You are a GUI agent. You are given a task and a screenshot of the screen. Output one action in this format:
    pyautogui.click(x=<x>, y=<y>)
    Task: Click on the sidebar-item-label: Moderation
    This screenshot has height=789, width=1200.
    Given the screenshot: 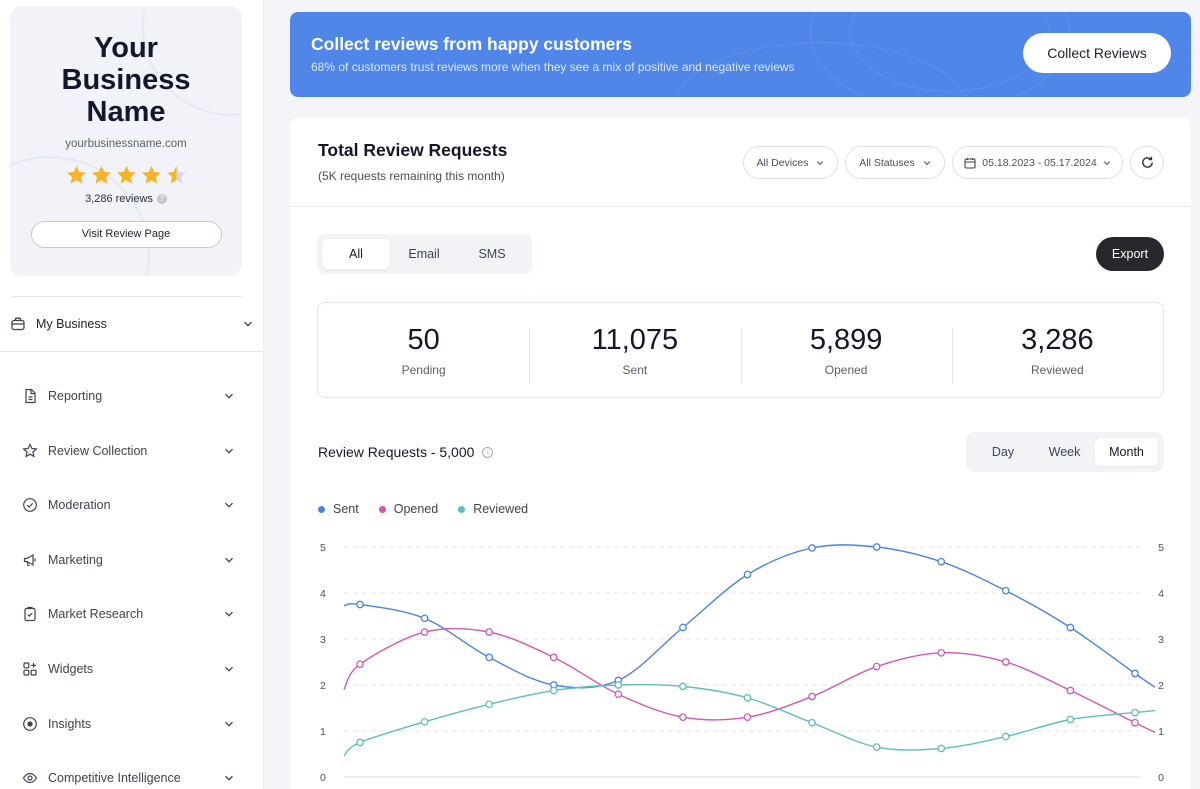 What is the action you would take?
    pyautogui.click(x=79, y=505)
    